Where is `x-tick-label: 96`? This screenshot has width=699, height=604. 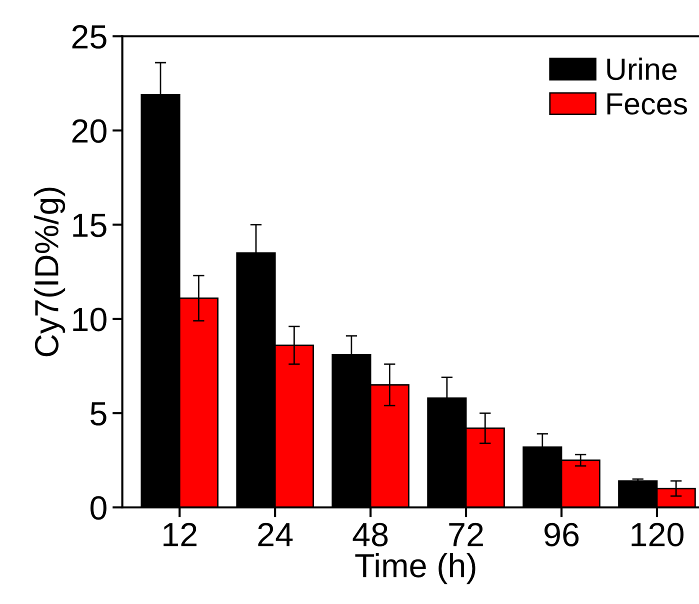 x-tick-label: 96 is located at coordinates (561, 534).